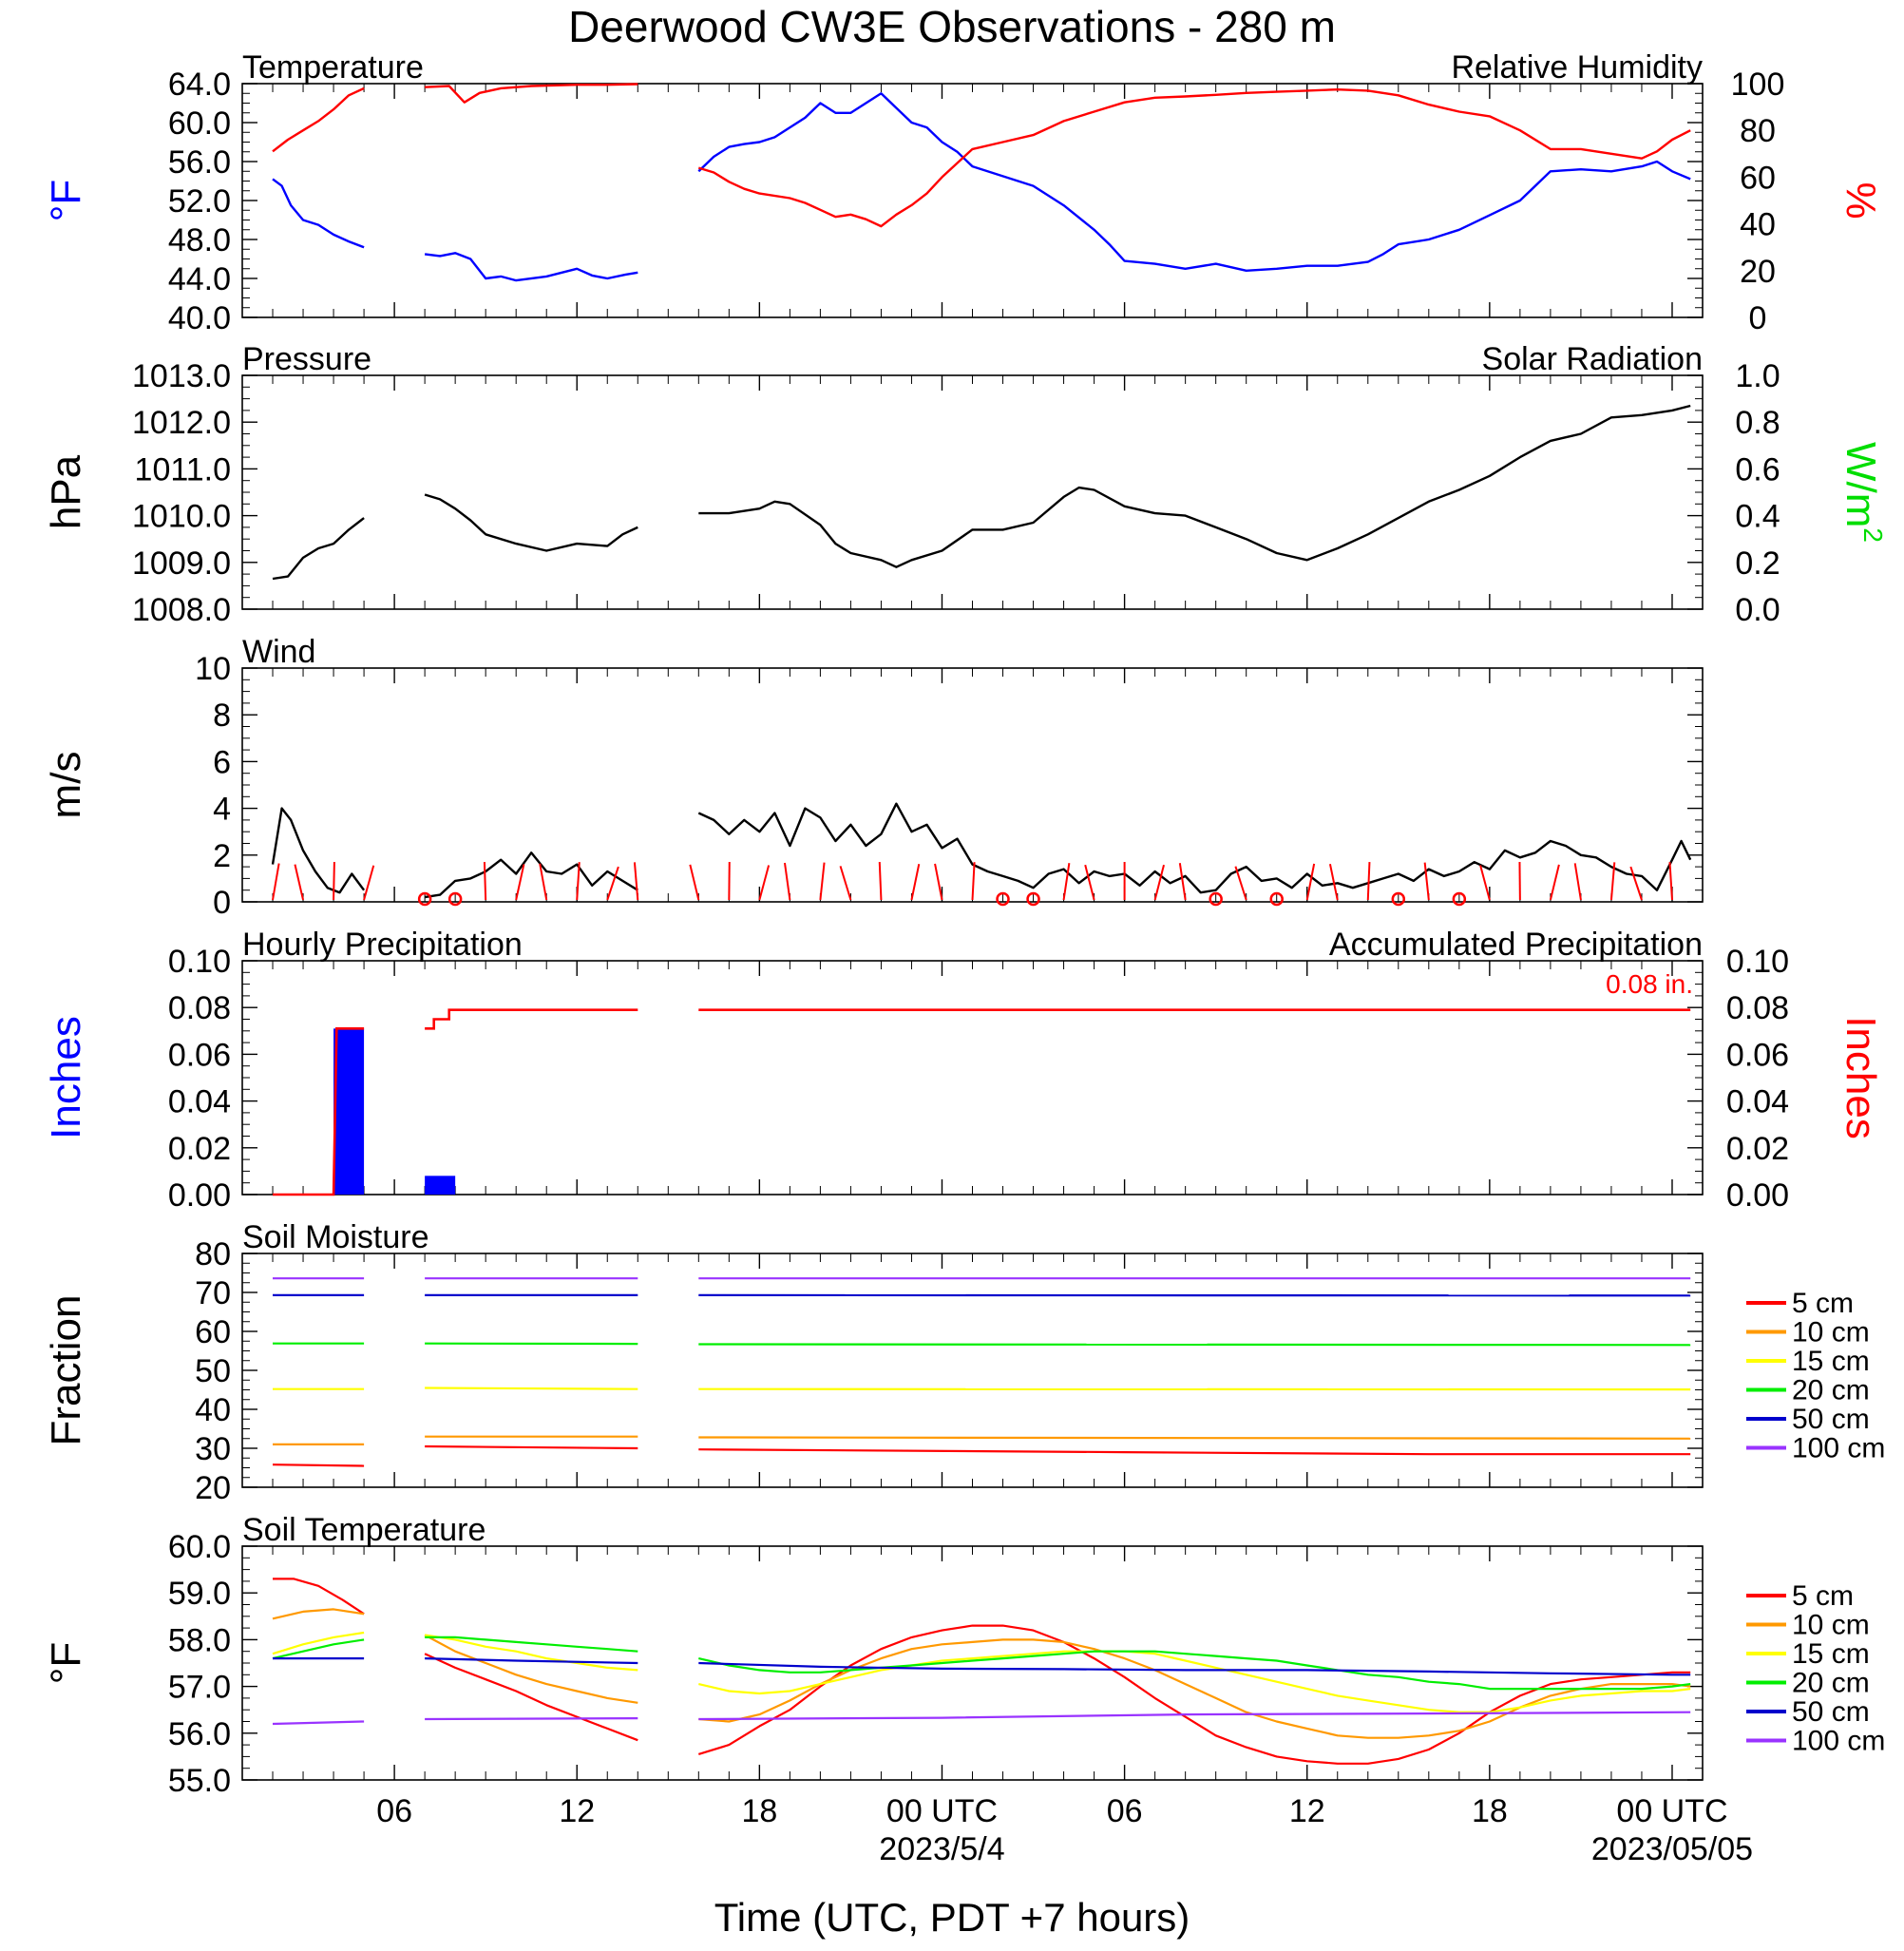 The height and width of the screenshot is (1951, 1904). I want to click on y-tick-label: 70, so click(213, 1293).